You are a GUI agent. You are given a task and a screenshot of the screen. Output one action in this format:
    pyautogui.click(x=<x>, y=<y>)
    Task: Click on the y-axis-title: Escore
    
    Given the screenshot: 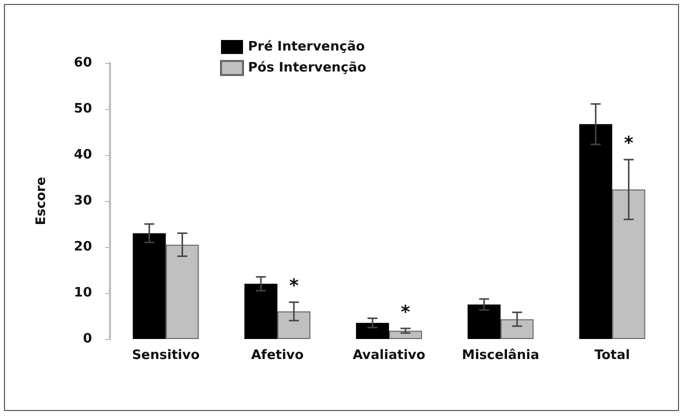 What is the action you would take?
    pyautogui.click(x=41, y=201)
    